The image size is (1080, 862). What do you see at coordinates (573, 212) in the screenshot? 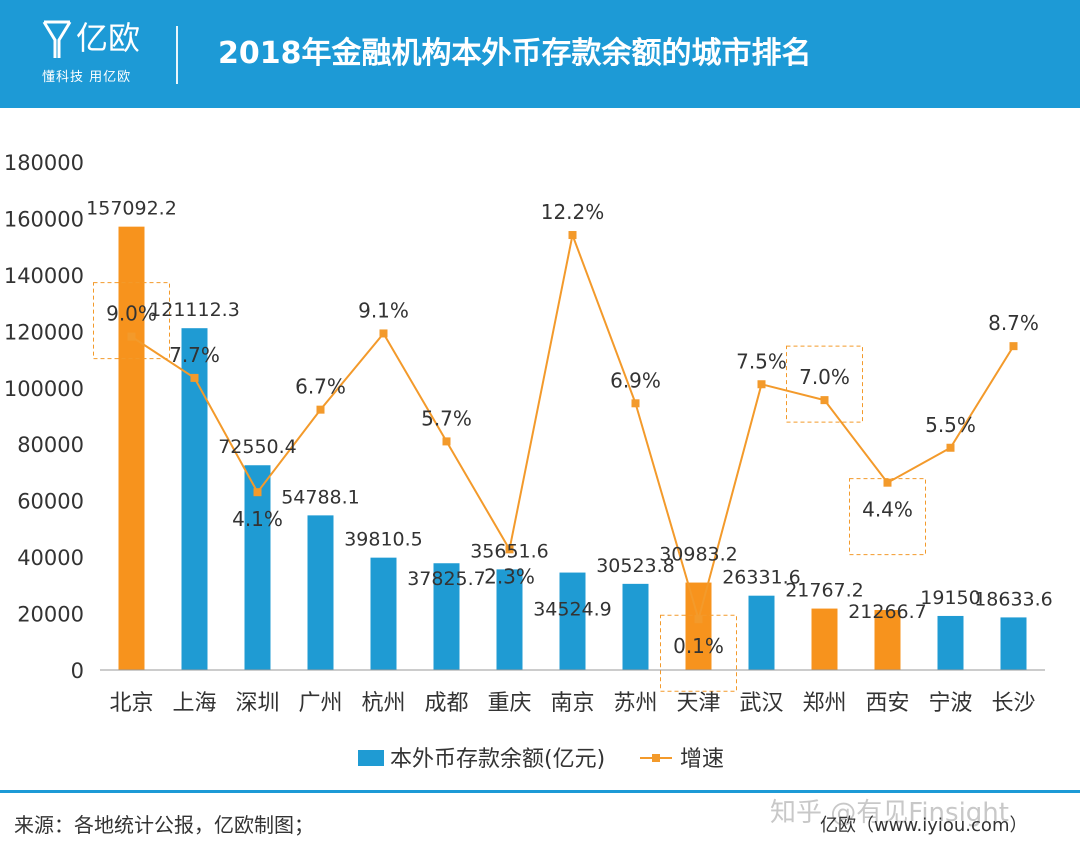
I see `growth-label: 12.2%` at bounding box center [573, 212].